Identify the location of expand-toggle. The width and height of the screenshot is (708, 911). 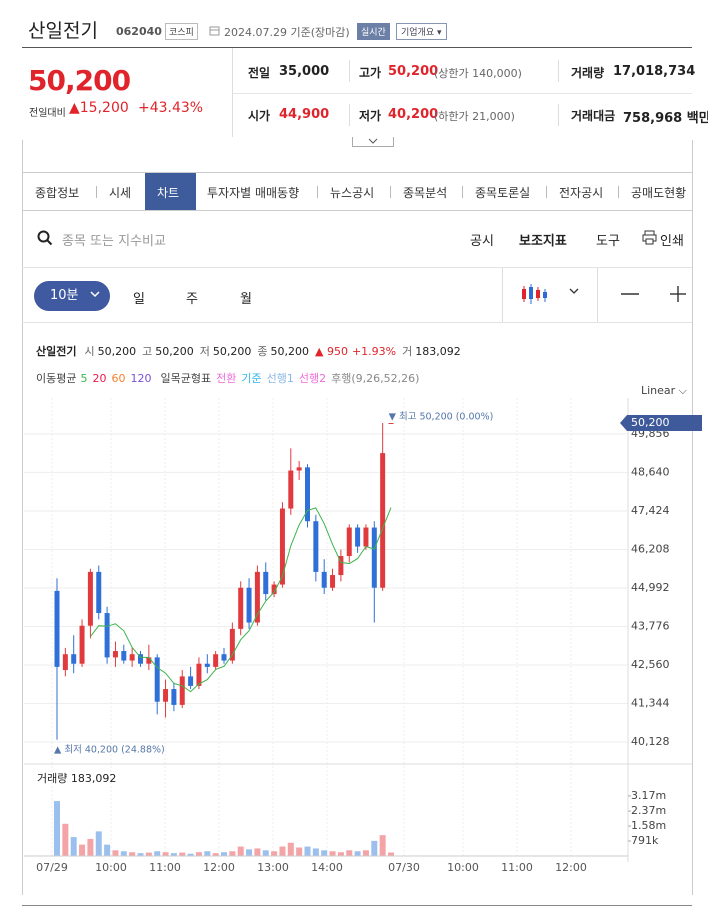
(373, 142).